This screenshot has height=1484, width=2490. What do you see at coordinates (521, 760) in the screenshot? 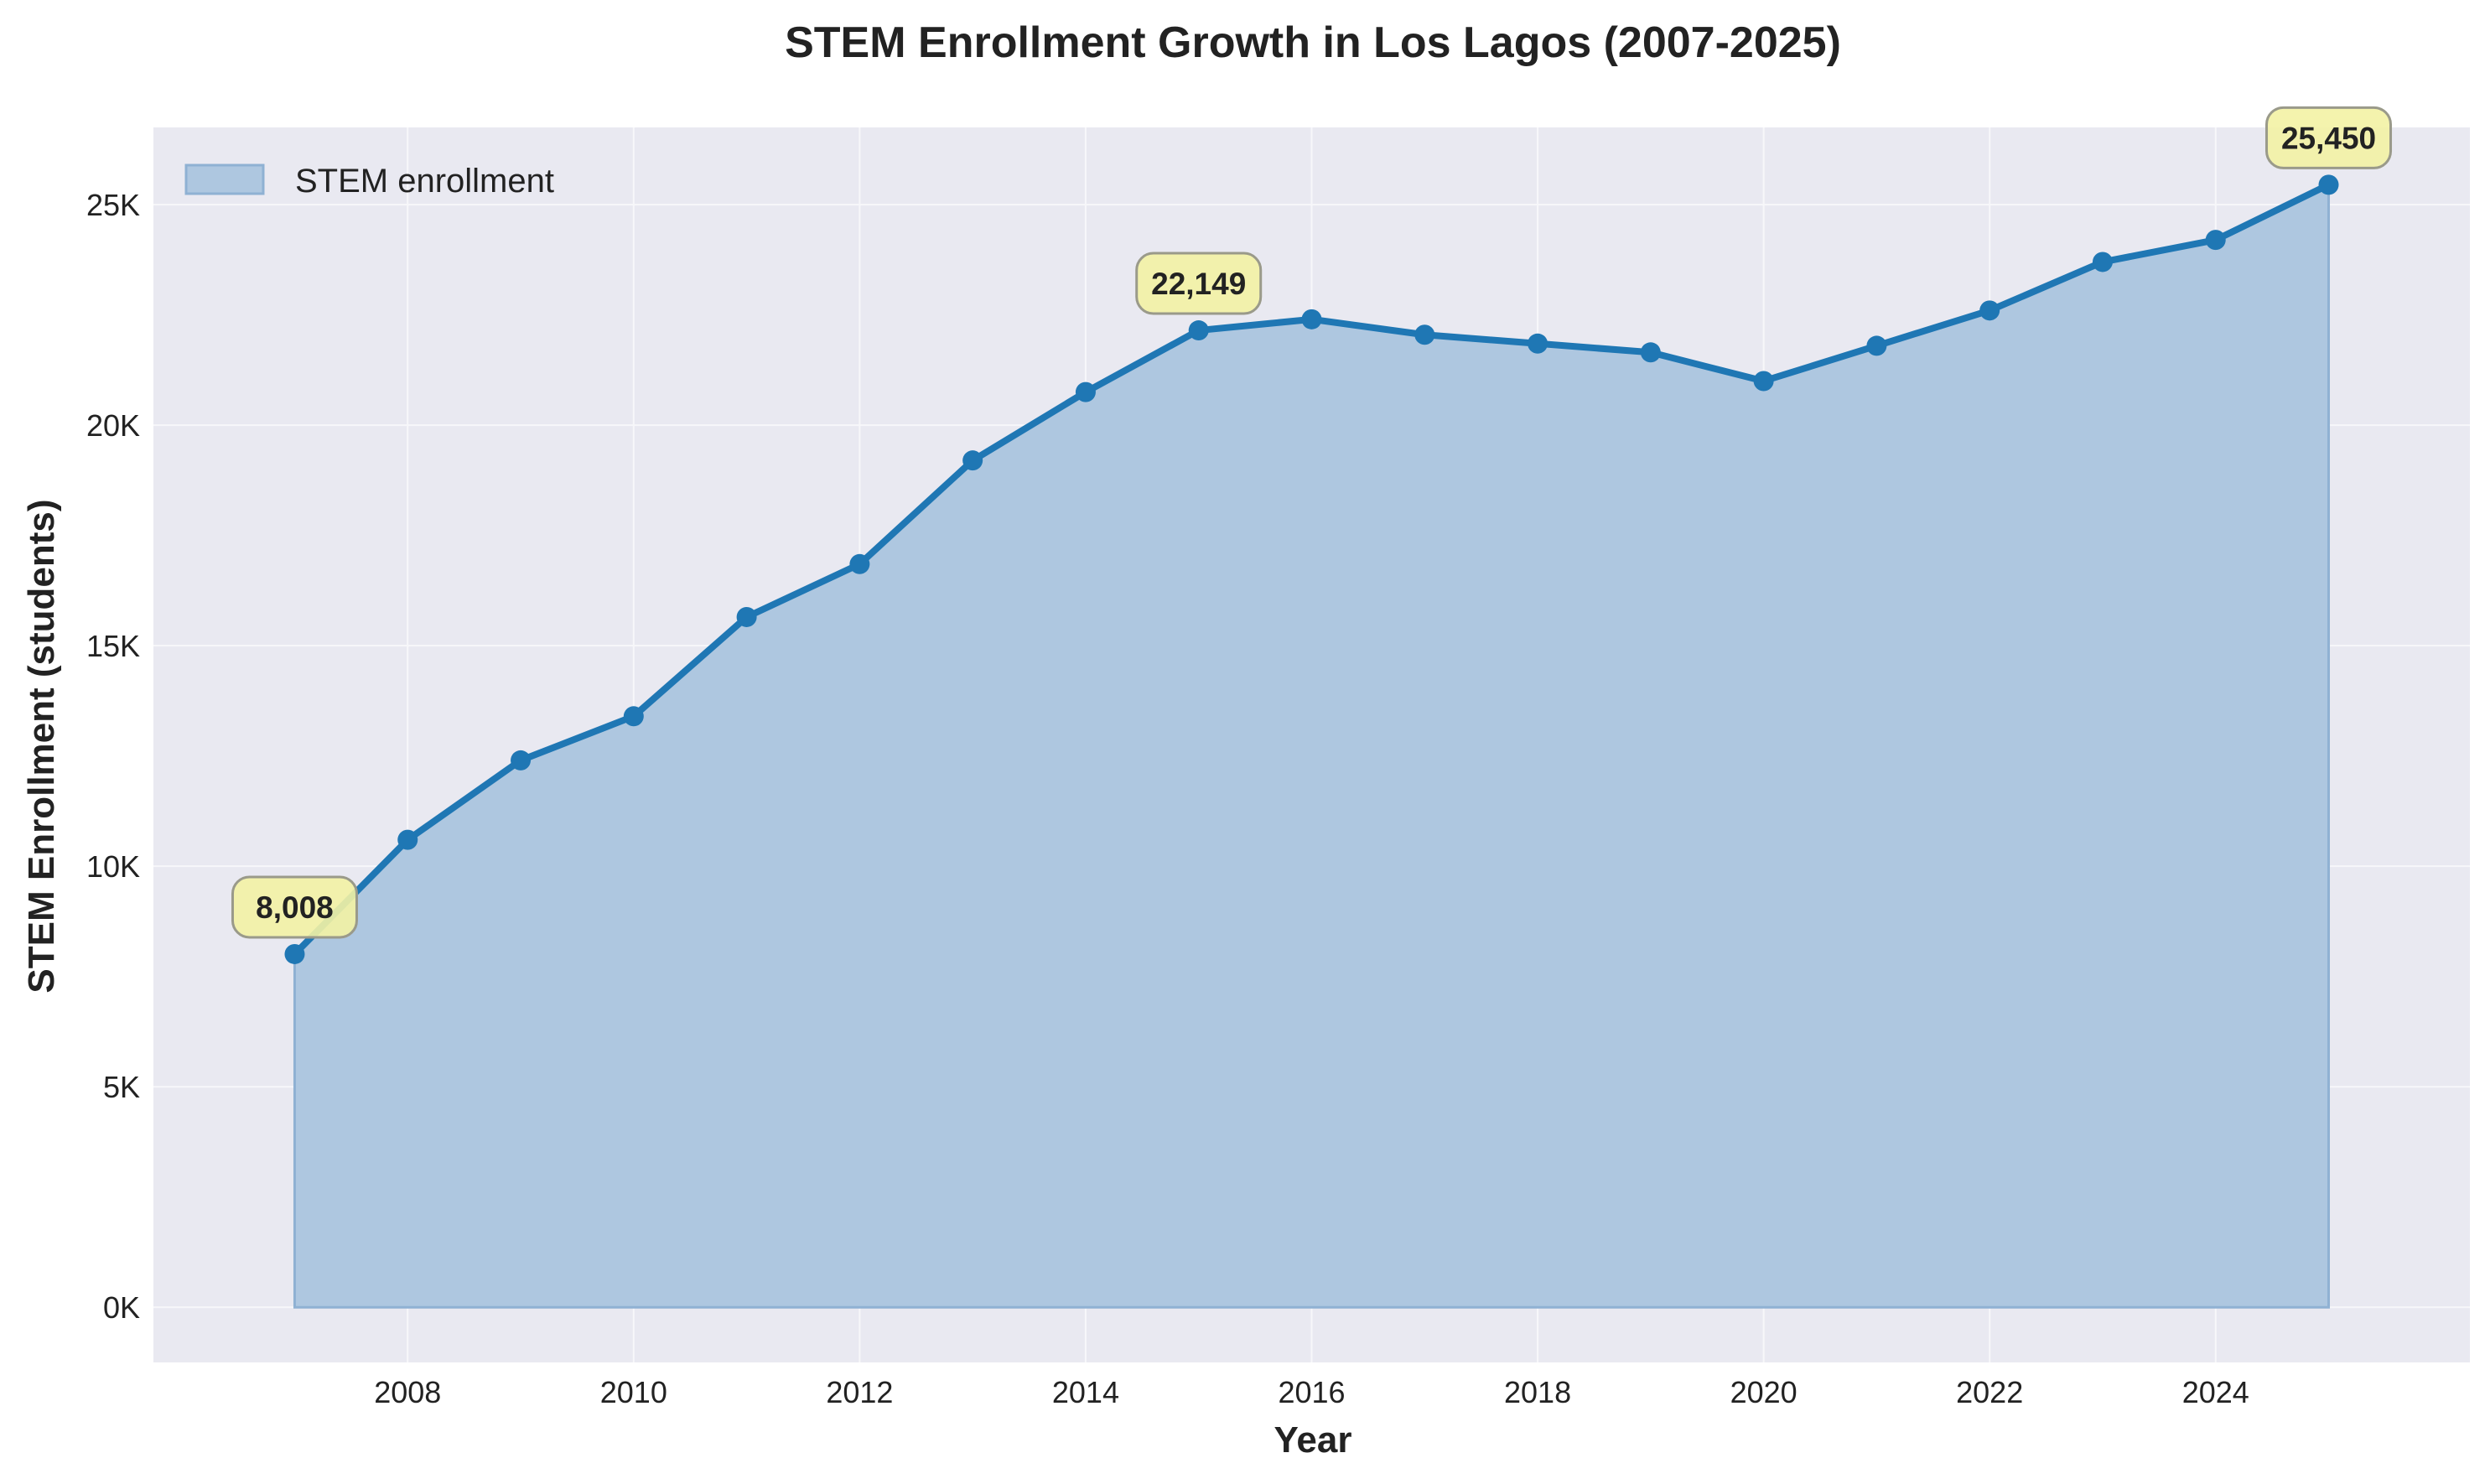
I see `data-point-2009` at bounding box center [521, 760].